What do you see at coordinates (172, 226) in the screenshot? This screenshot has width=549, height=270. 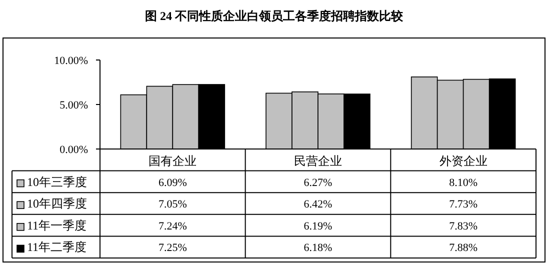 I see `data-label: 7.24%` at bounding box center [172, 226].